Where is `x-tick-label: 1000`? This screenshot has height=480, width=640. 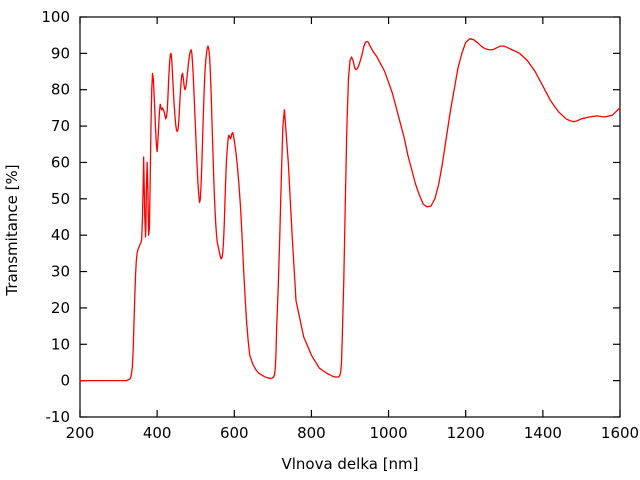
x-tick-label: 1000 is located at coordinates (388, 433).